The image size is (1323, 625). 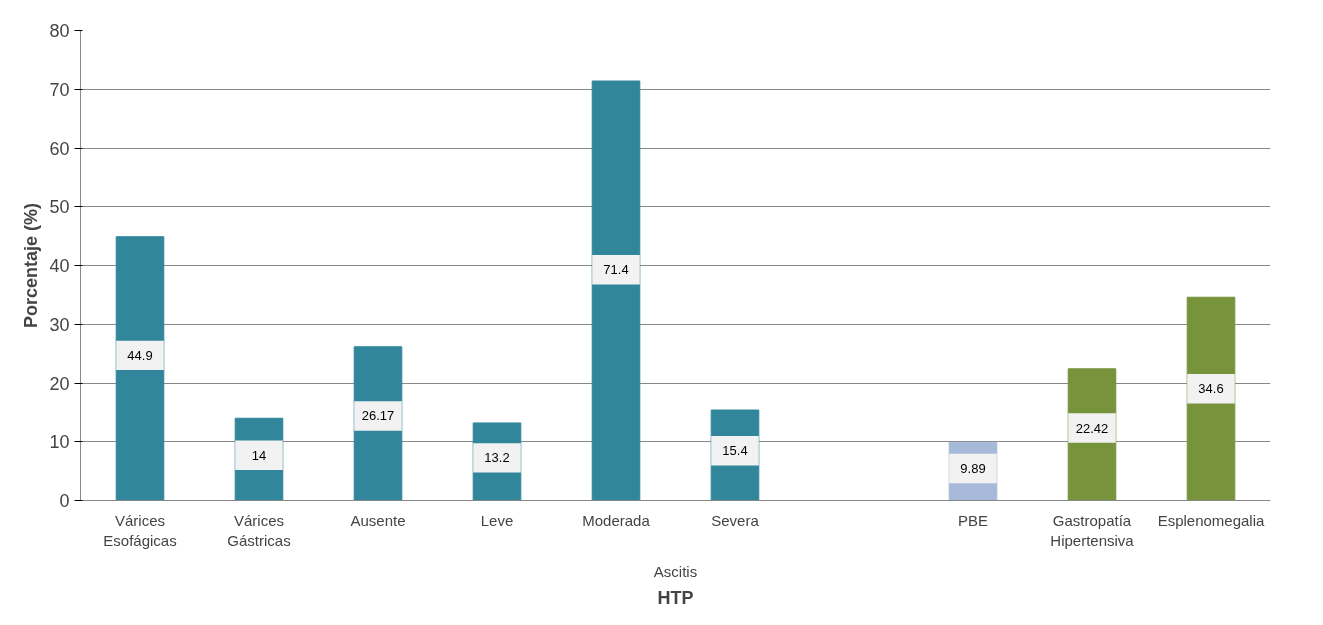 I want to click on x-tick-label: Esplenomegalia, so click(x=1211, y=520).